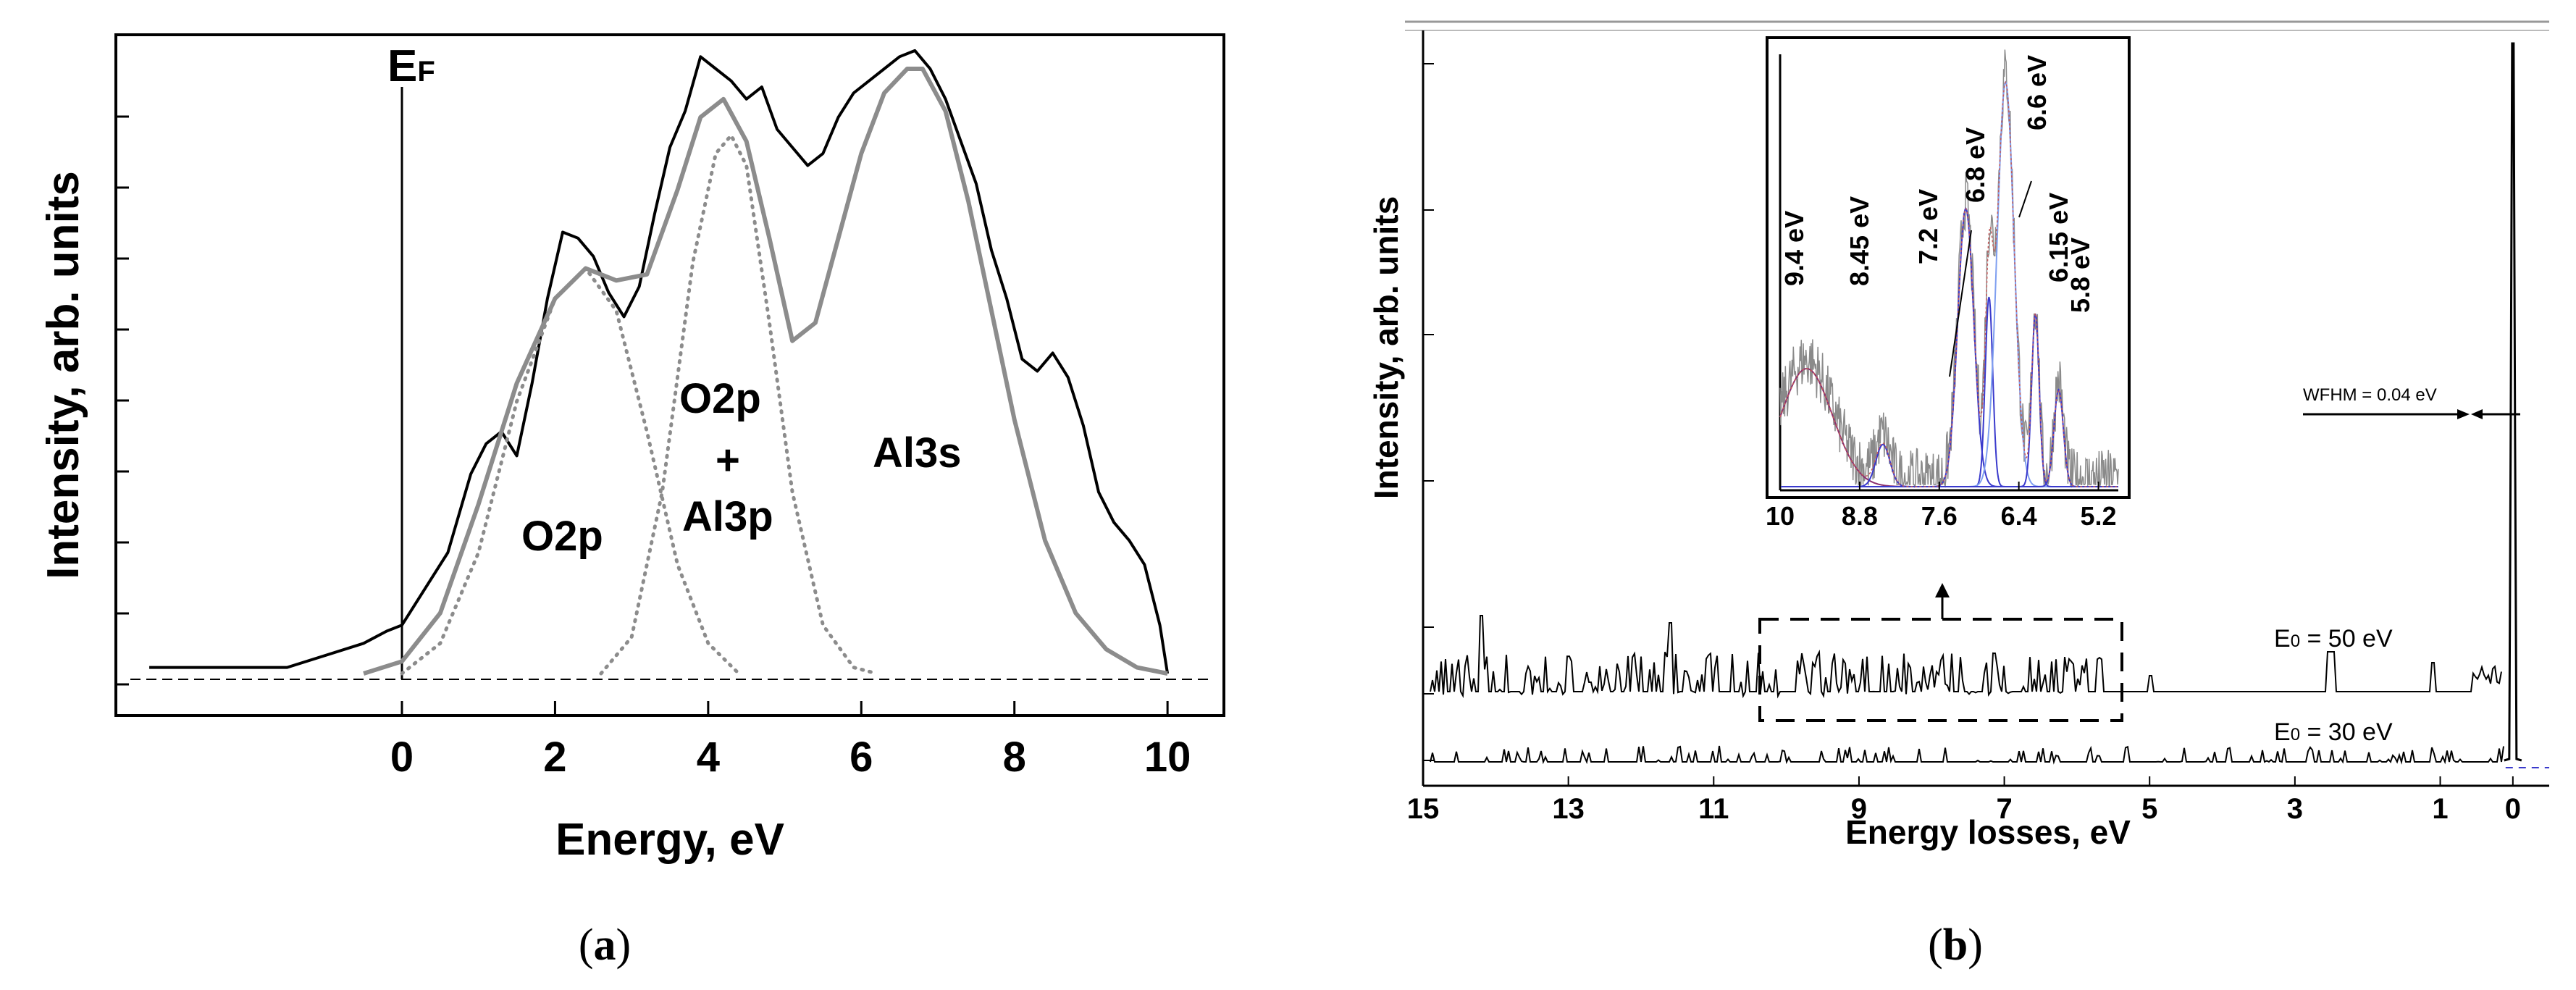 This screenshot has height=990, width=2576. I want to click on spectrum-e0-50ev, so click(1966, 657).